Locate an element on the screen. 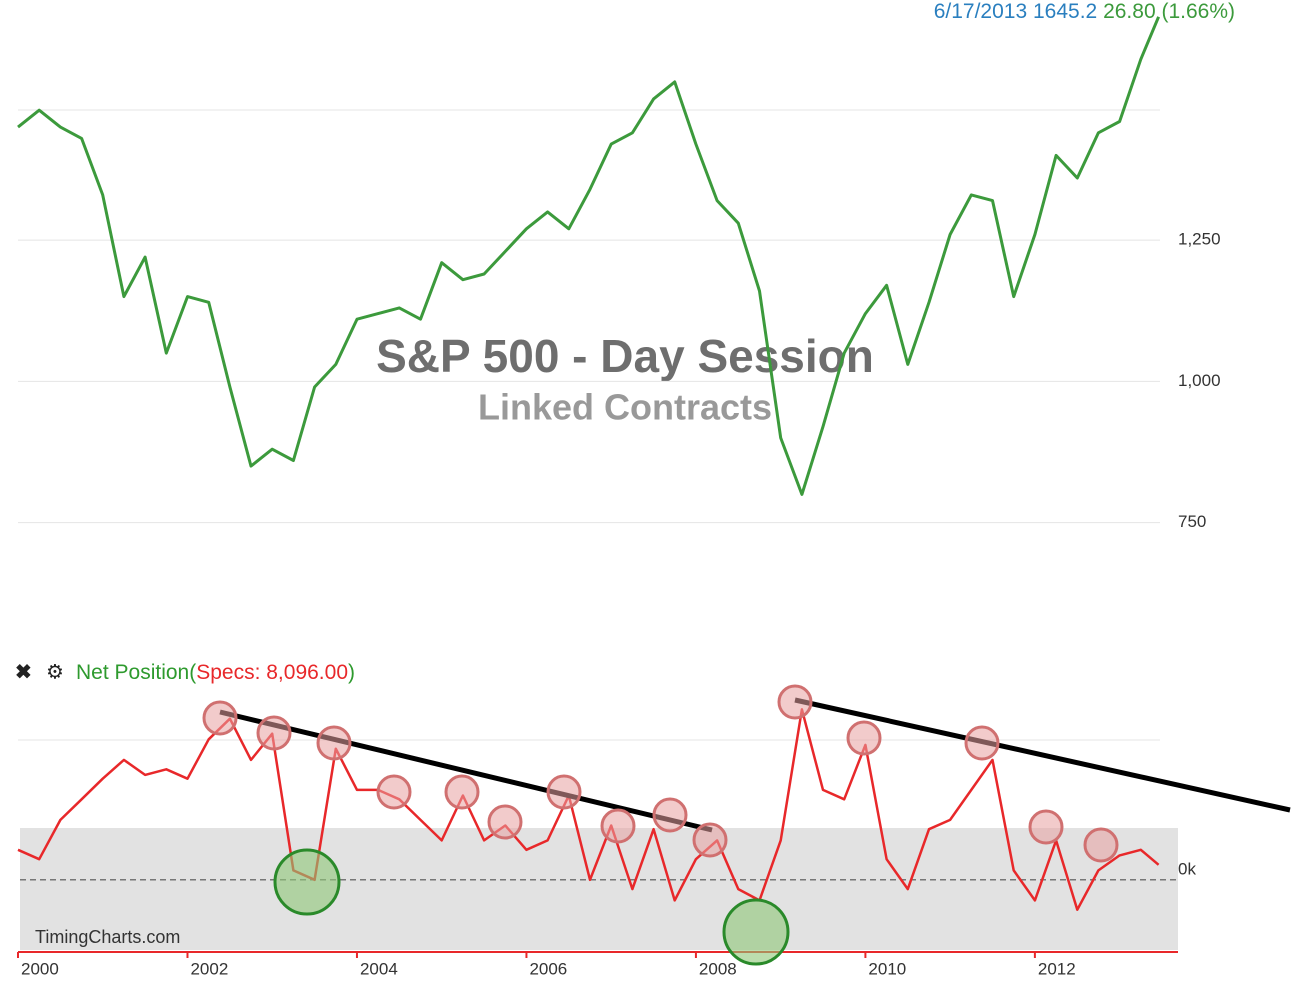 The image size is (1298, 993). x-tick-label: 2008 is located at coordinates (718, 968).